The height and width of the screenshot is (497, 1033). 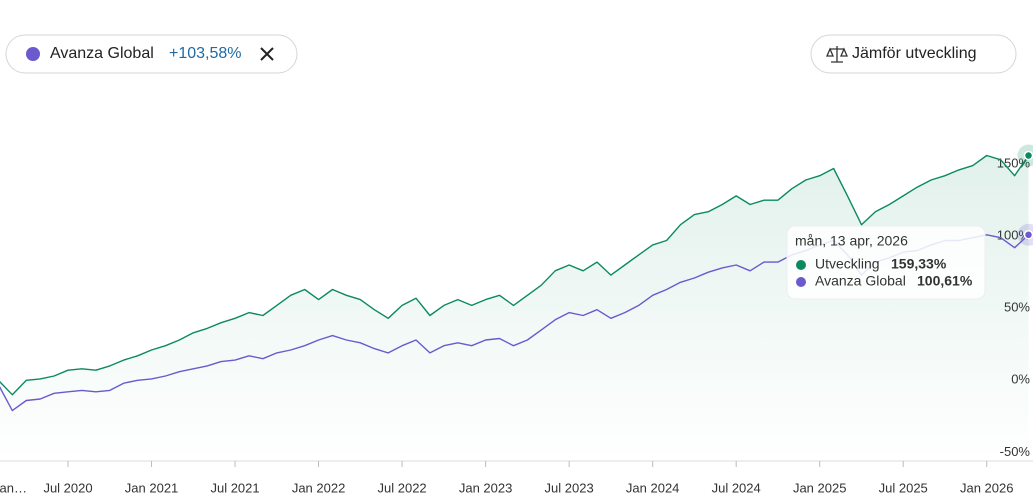 I want to click on tooltip-value: 100,61%, so click(x=945, y=281).